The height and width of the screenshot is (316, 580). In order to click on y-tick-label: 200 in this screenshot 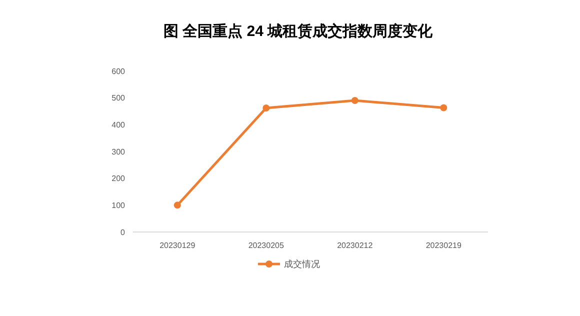, I will do `click(119, 179)`.